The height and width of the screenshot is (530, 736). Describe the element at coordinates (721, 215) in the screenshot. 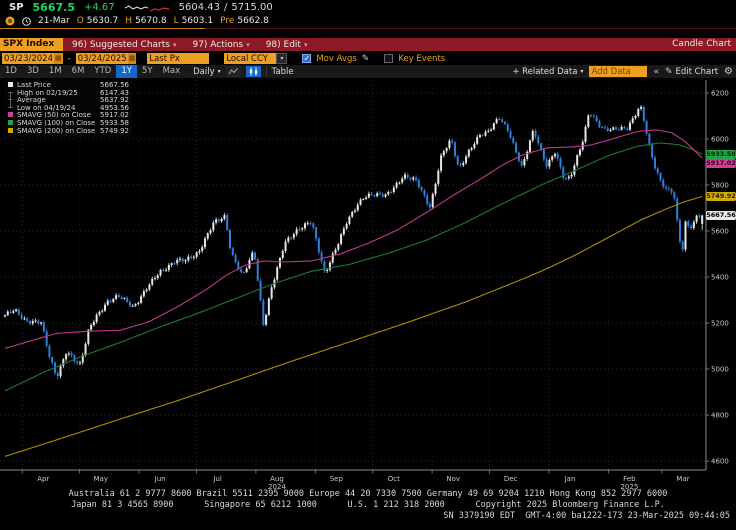

I see `price-badge: 5667.56` at that location.